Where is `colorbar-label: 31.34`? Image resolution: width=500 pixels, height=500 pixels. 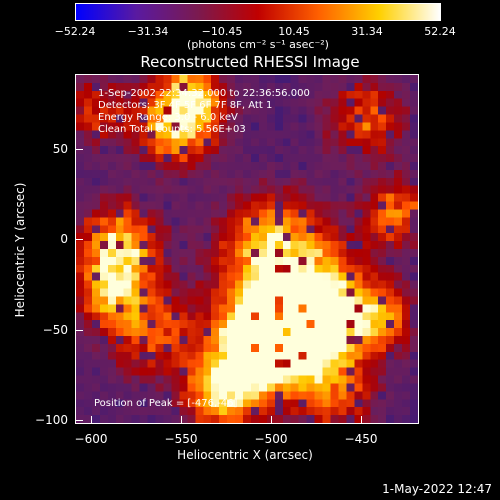 colorbar-label: 31.34 is located at coordinates (367, 31).